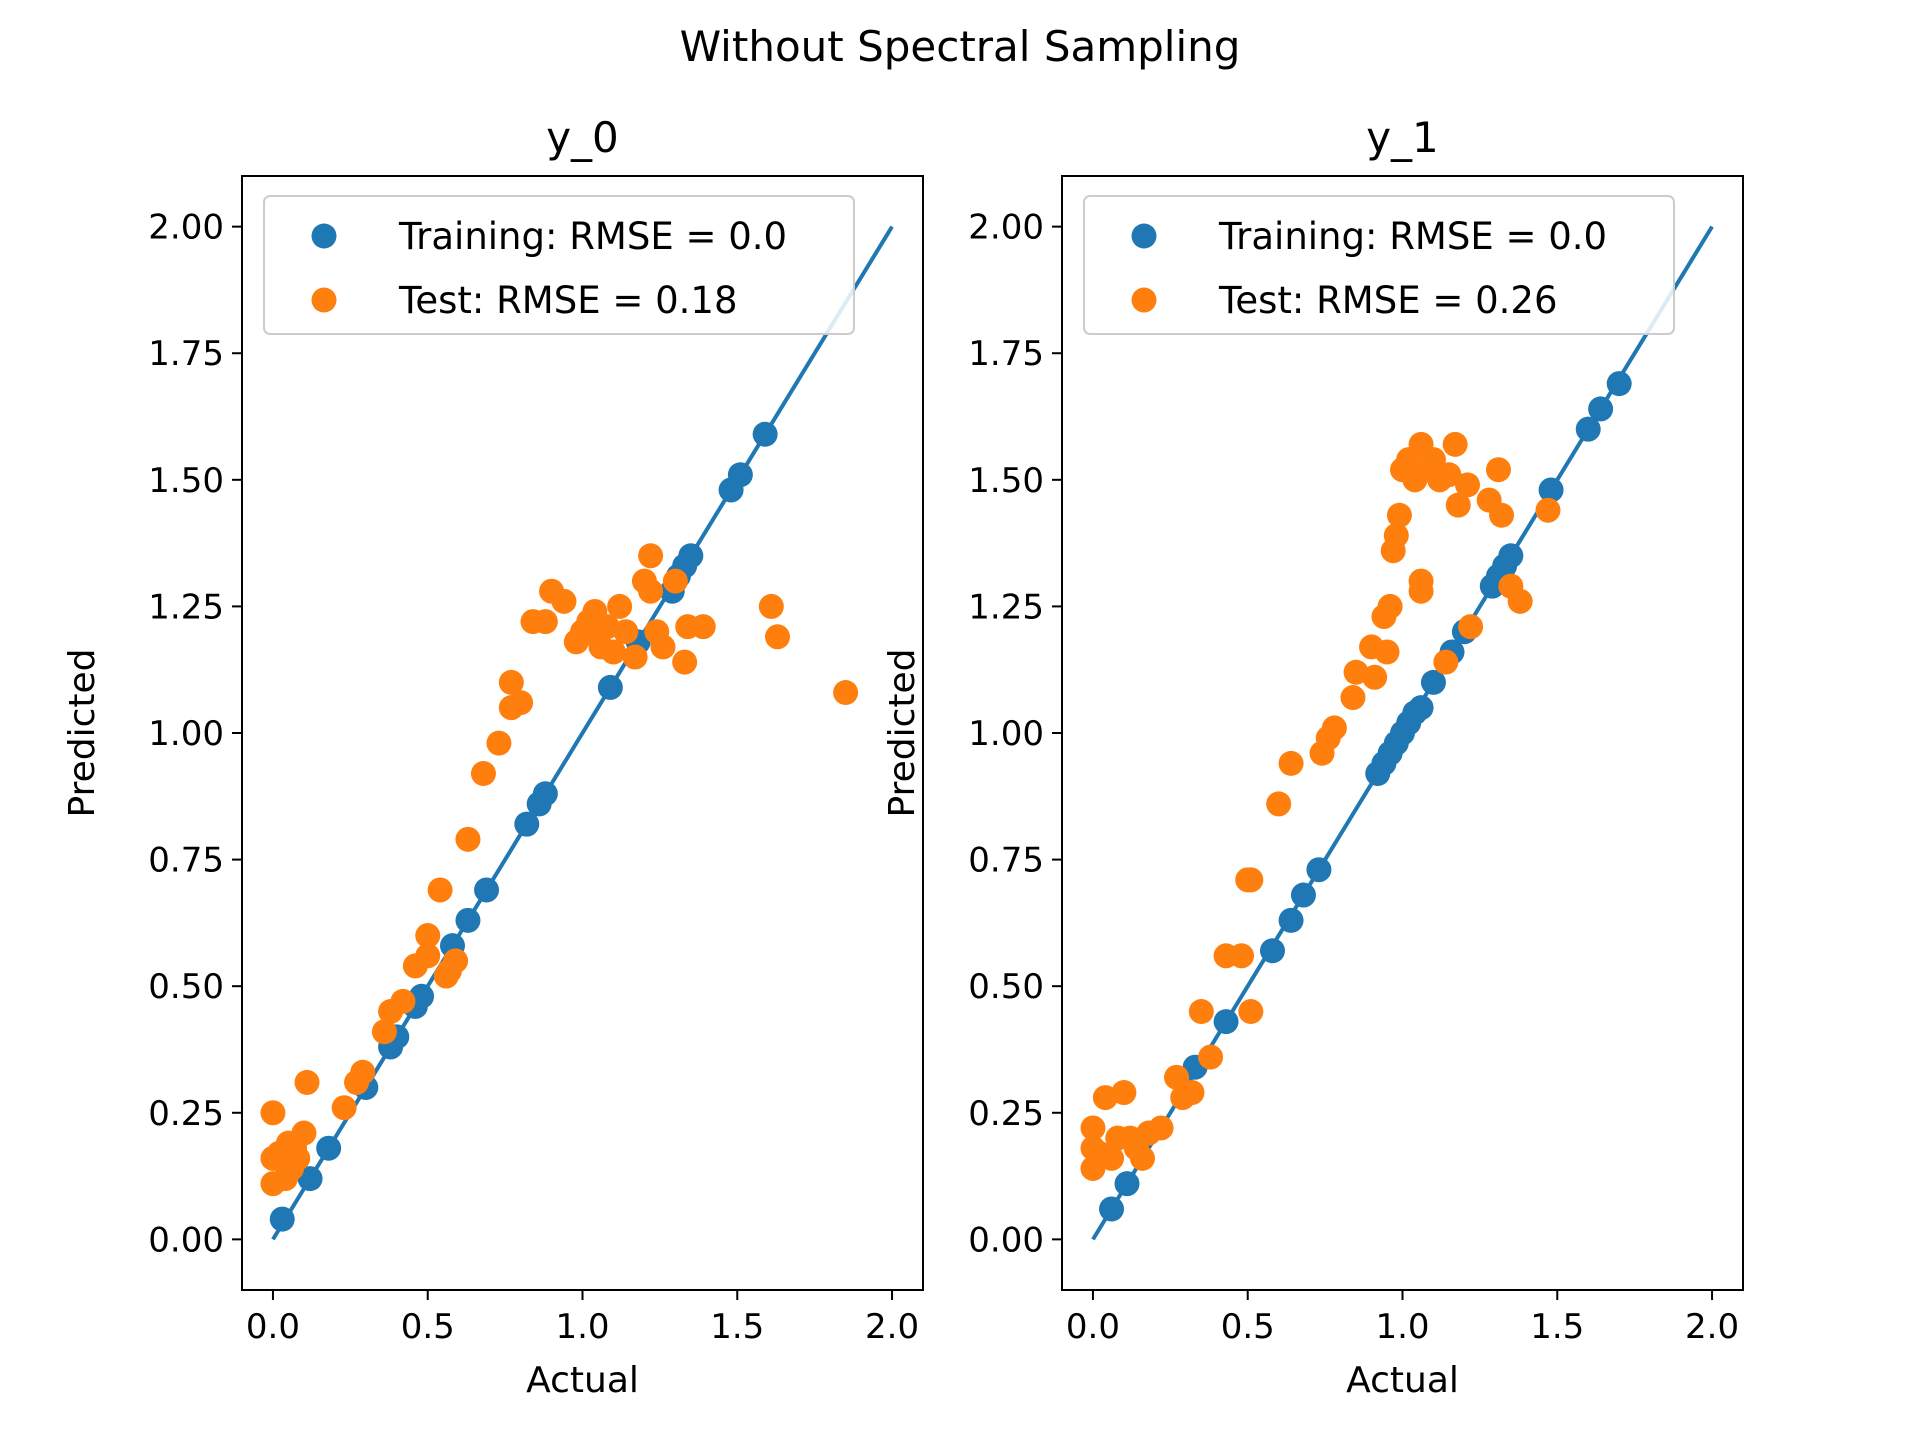  What do you see at coordinates (559, 265) in the screenshot?
I see `legend: Training: RMSE = 0.0 Test: RMSE = 0.18` at bounding box center [559, 265].